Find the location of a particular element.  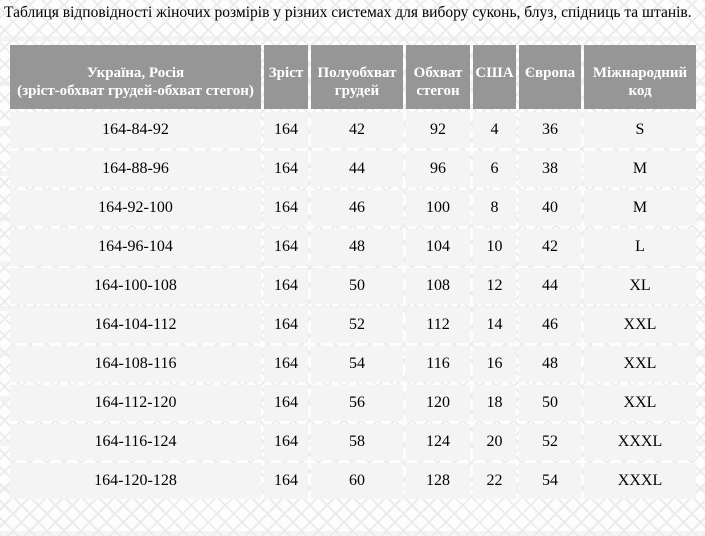

table-row: 164-92-100 164 46 100 8 40 M is located at coordinates (353, 208).